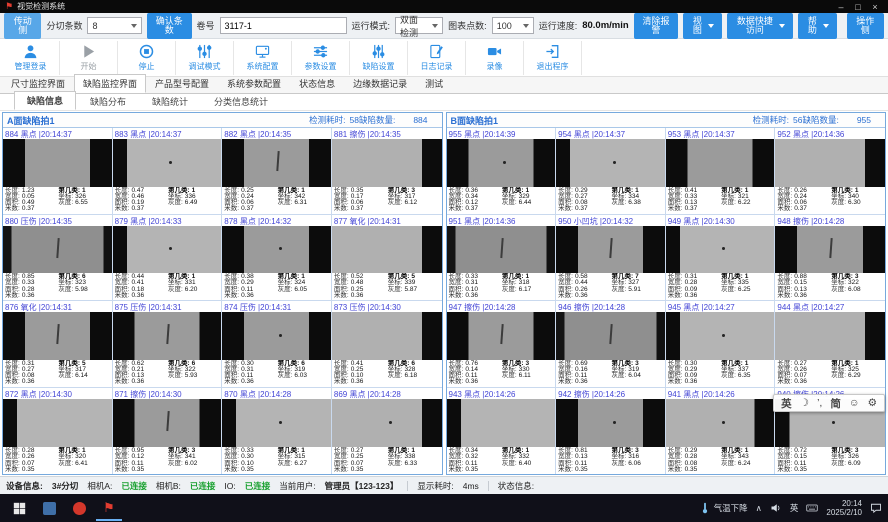 This screenshot has width=888, height=522. I want to click on taskbar-clock: 20:14 2025/2/10, so click(844, 508).